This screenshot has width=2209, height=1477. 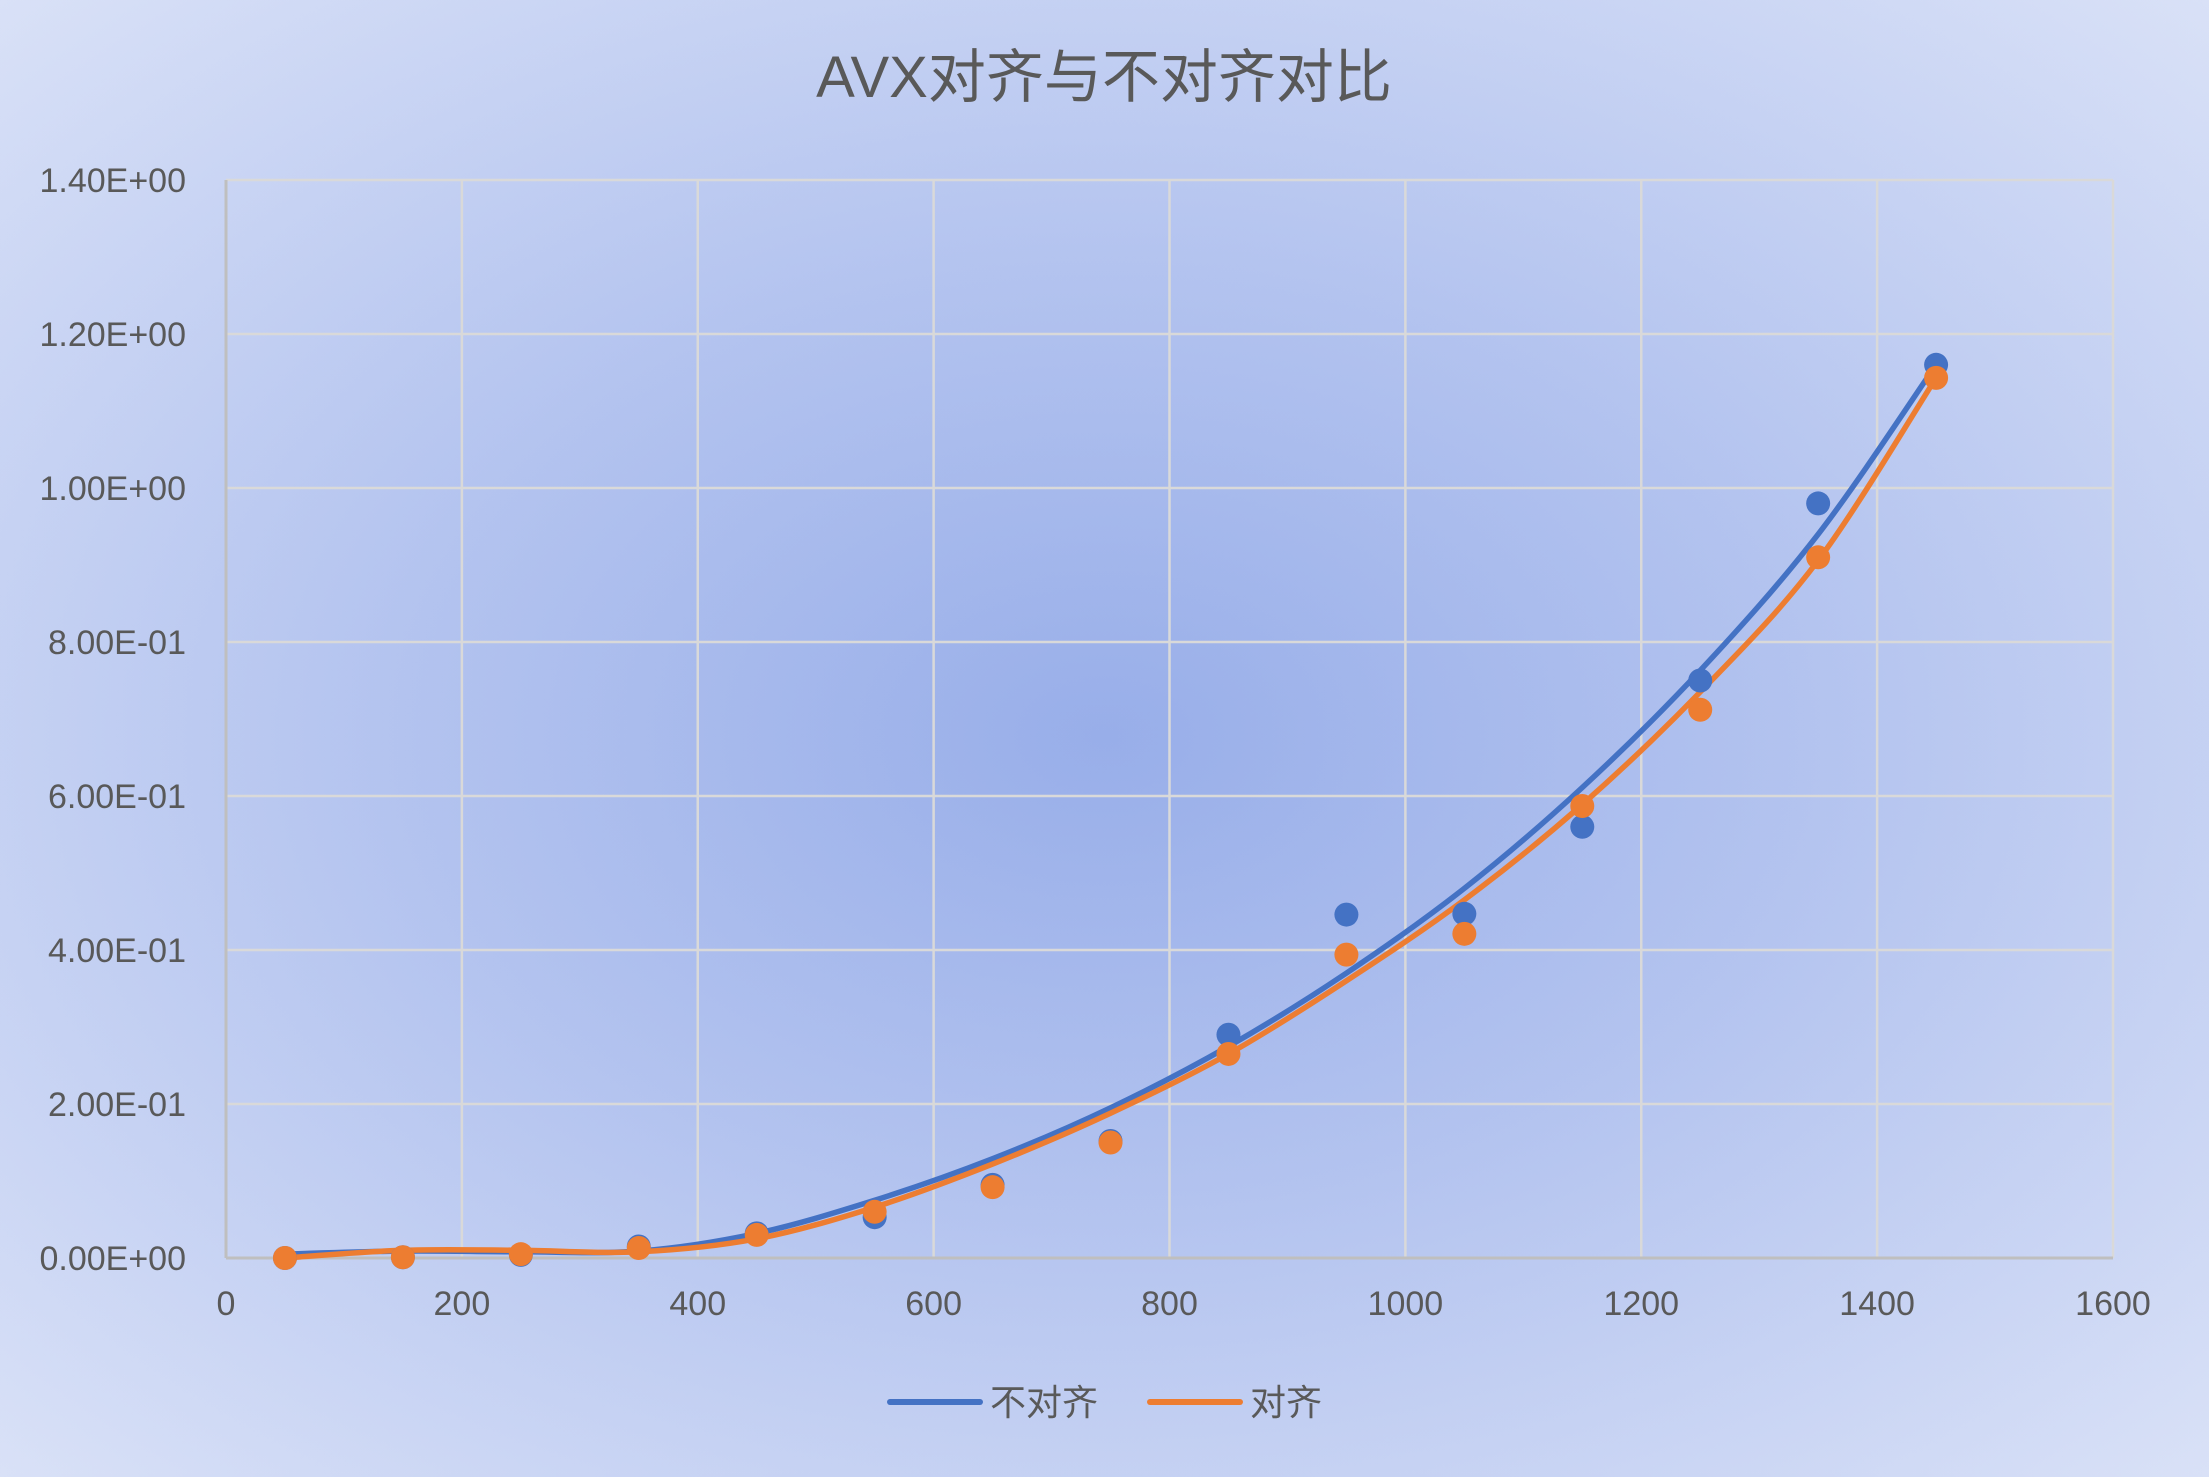 What do you see at coordinates (112, 1259) in the screenshot?
I see `y-tick-label: 0.00E+00` at bounding box center [112, 1259].